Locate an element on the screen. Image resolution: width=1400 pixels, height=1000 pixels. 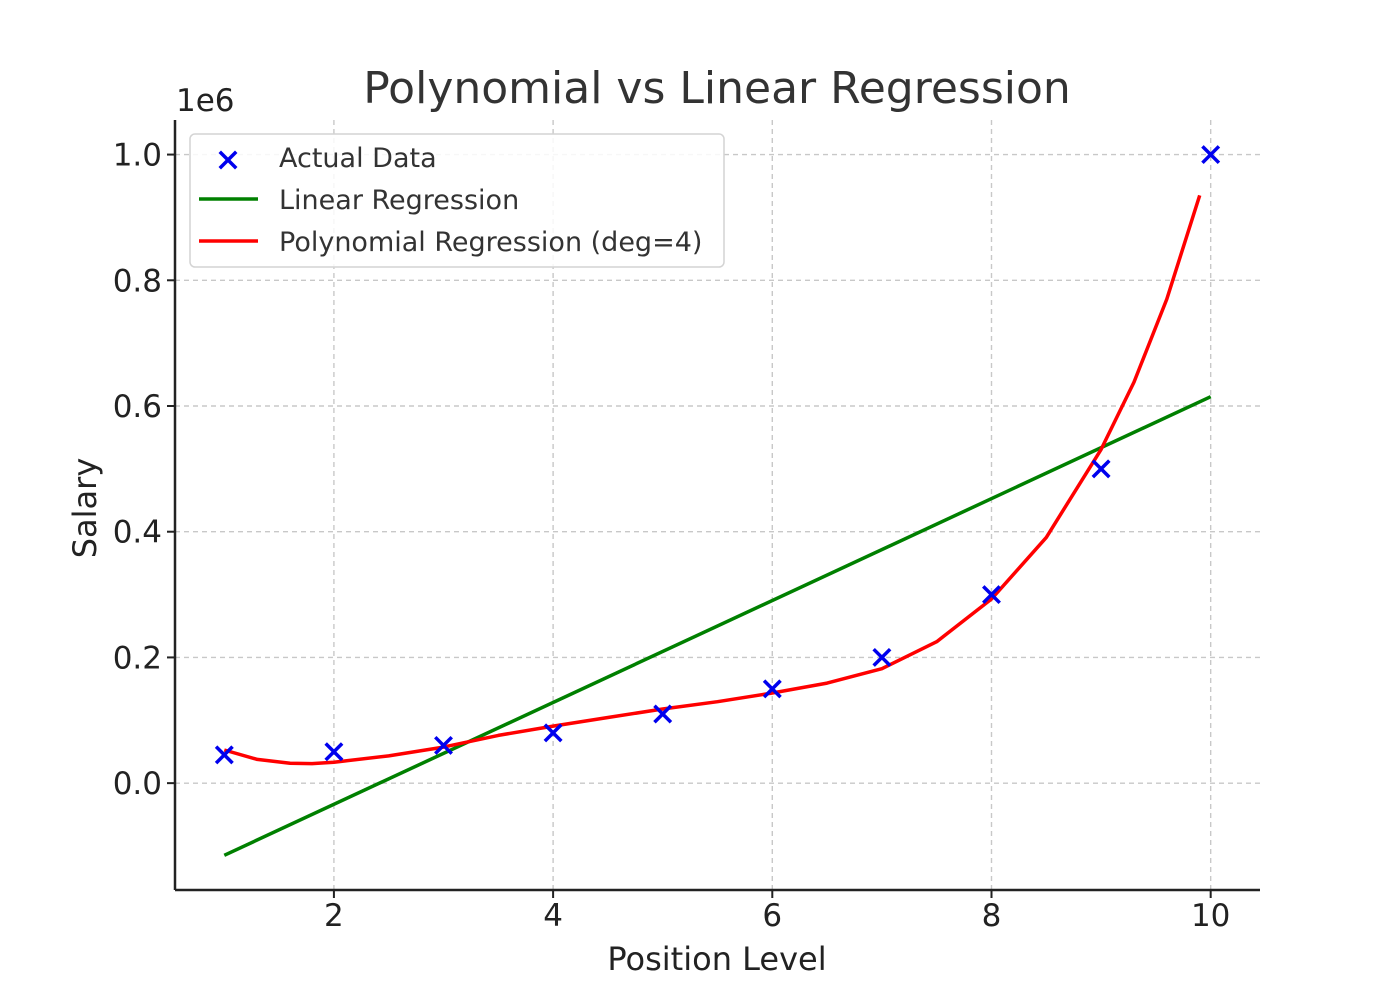
y-offset-label: 1e6 is located at coordinates (205, 101).